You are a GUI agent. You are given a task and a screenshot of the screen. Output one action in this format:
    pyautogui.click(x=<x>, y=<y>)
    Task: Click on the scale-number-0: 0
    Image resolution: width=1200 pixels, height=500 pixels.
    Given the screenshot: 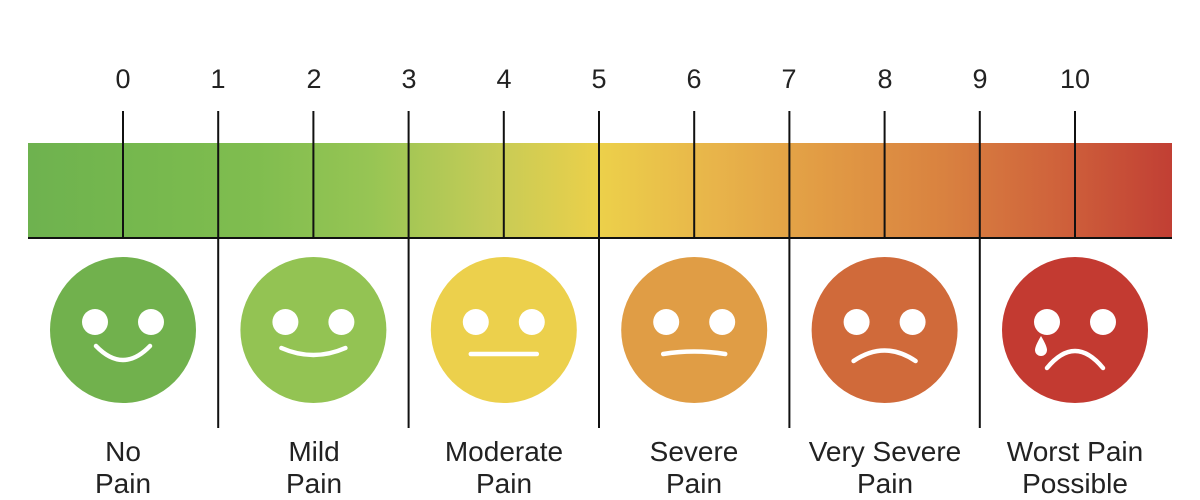 What is the action you would take?
    pyautogui.click(x=123, y=79)
    